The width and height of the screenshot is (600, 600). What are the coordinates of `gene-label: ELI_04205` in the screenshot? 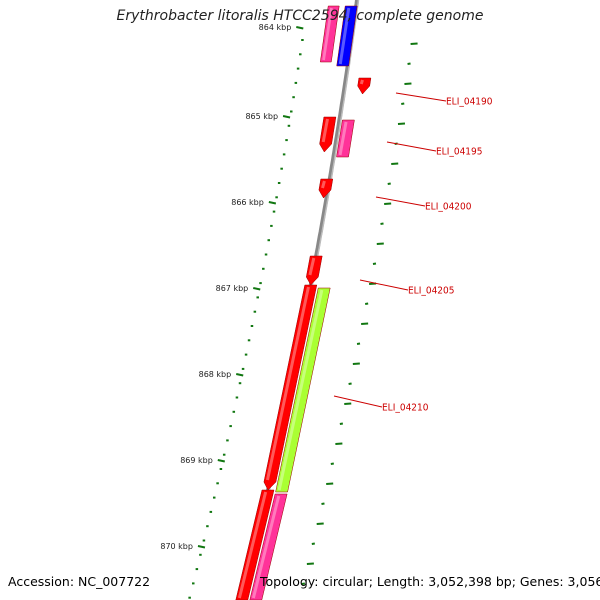 It's located at (431, 291).